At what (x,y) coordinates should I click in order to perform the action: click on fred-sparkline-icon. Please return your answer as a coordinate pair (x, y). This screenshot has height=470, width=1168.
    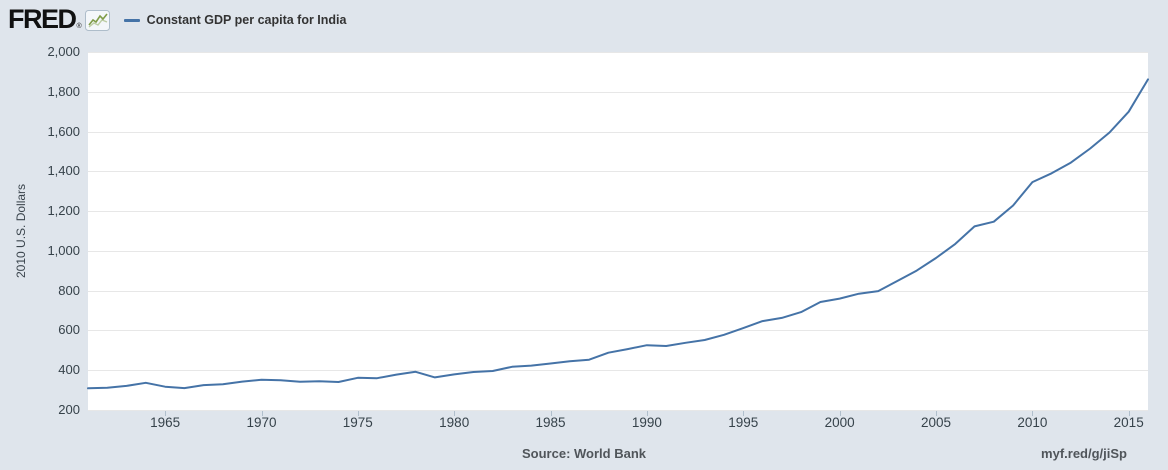
    Looking at the image, I should click on (97, 20).